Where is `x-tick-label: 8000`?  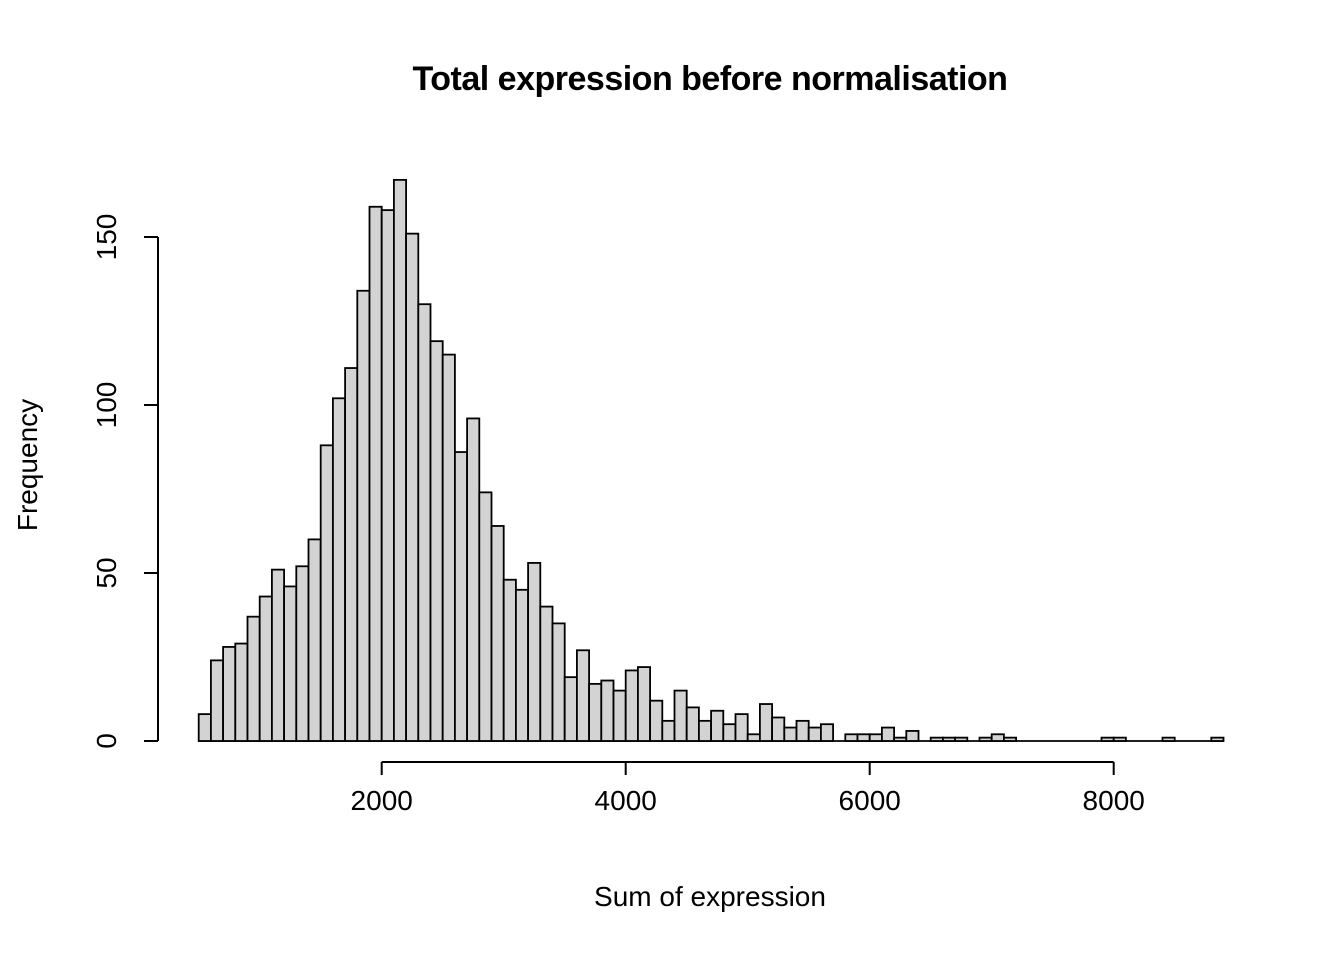 x-tick-label: 8000 is located at coordinates (1114, 800).